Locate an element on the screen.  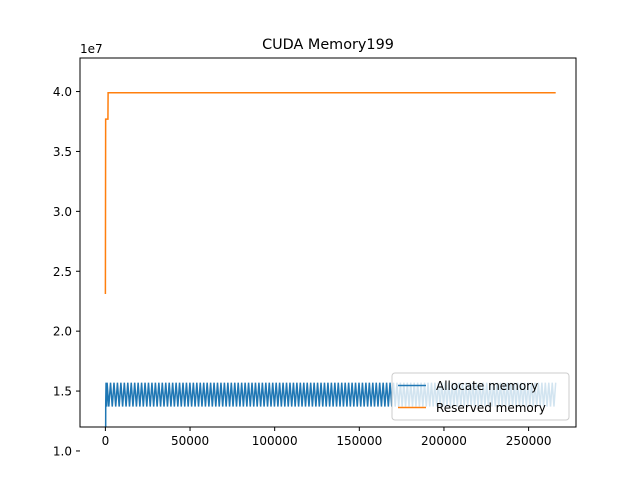
x-tick-label: 150000 is located at coordinates (359, 441).